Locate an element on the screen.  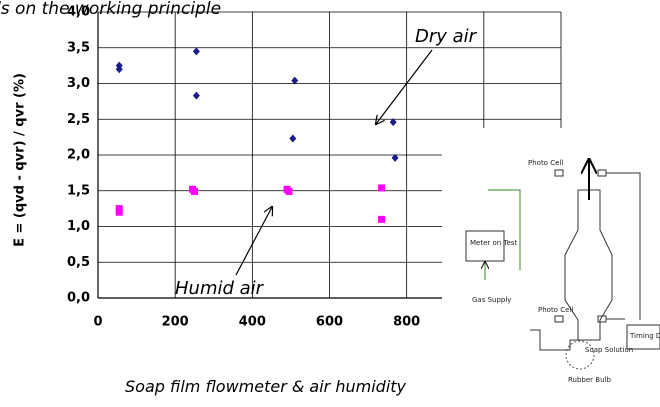
chart-title: ds on the working principle is located at coordinates (110, 9).